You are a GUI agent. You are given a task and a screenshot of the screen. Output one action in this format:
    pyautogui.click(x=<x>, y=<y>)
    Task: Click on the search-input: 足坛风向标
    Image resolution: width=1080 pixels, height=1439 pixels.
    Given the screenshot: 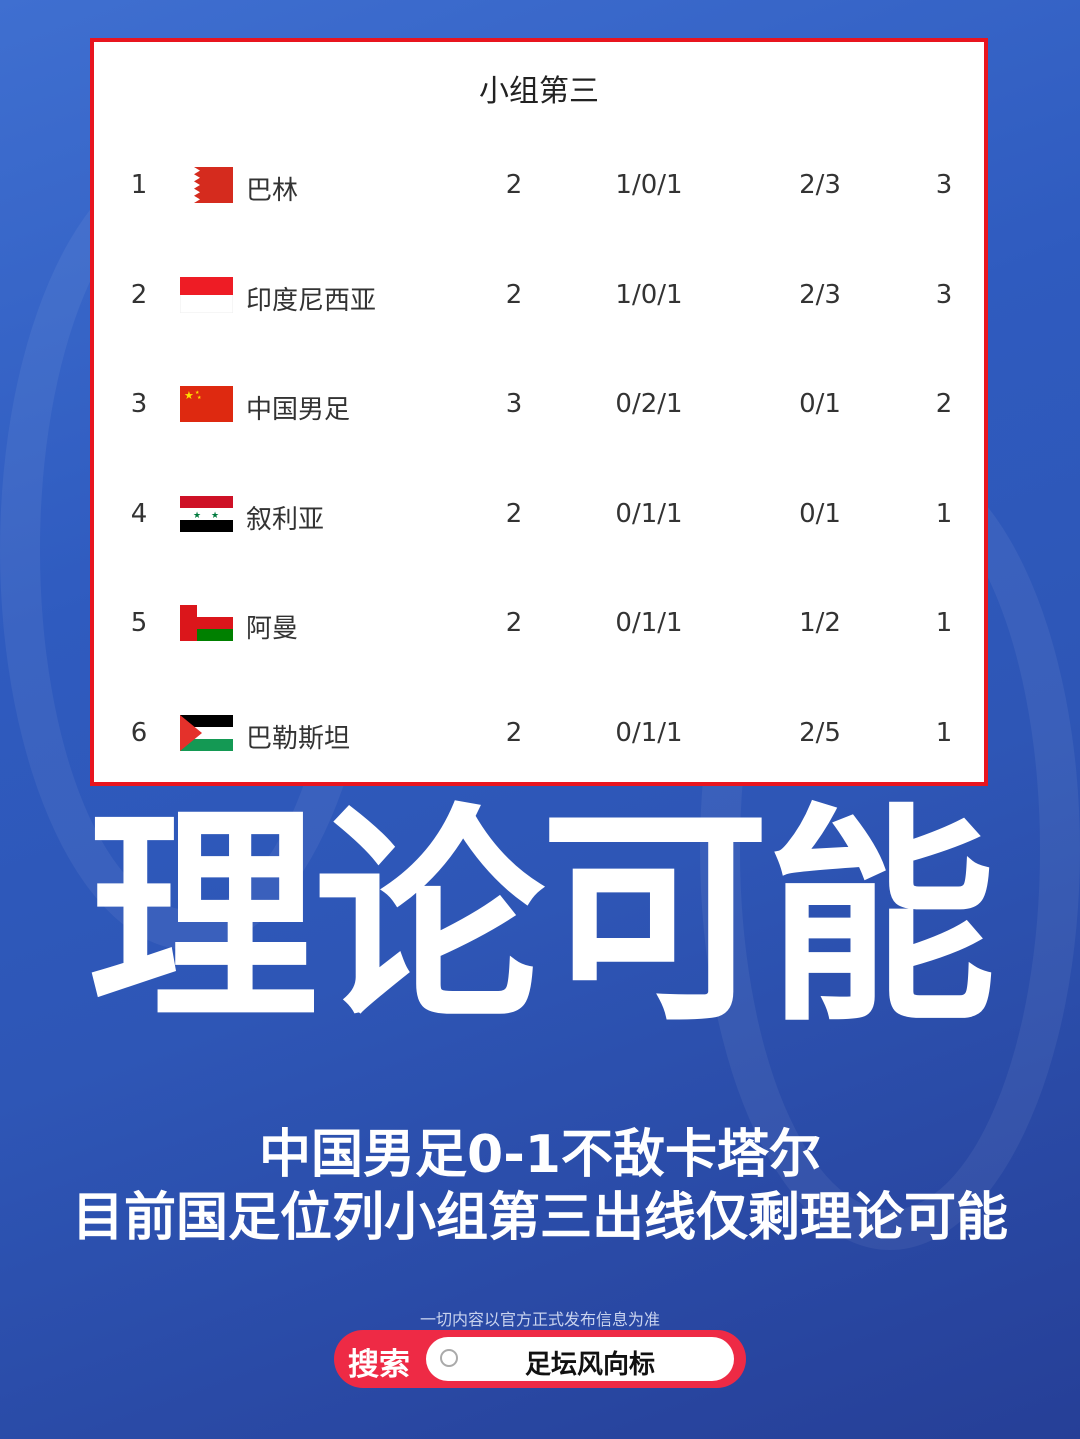 What is the action you would take?
    pyautogui.click(x=580, y=1359)
    